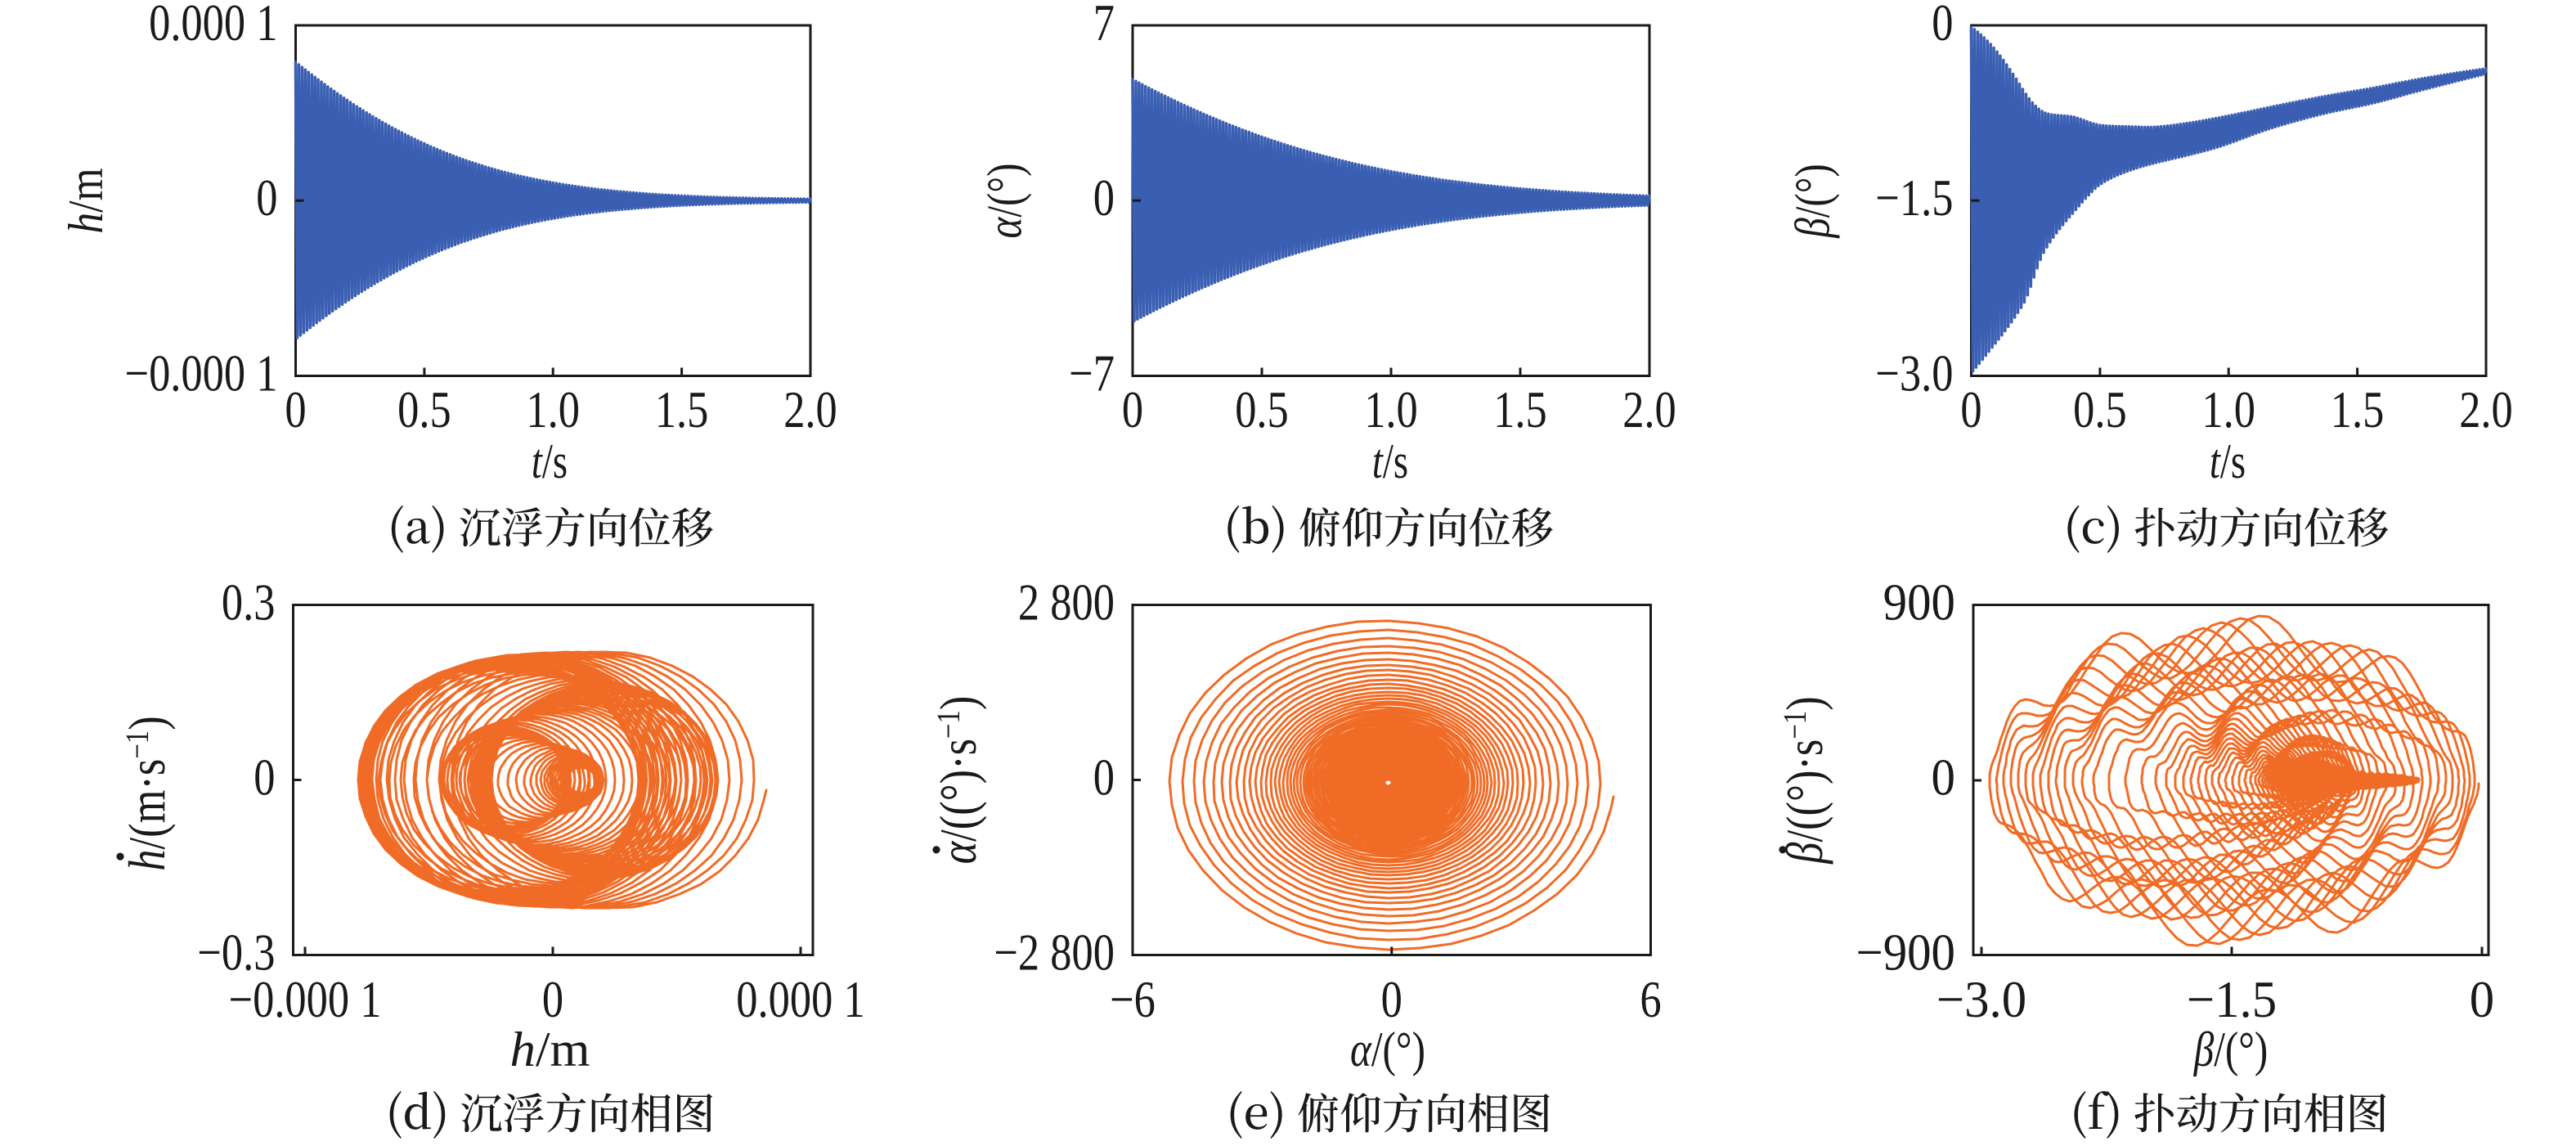 This screenshot has height=1146, width=2576. I want to click on svg-text: 6, so click(1650, 999).